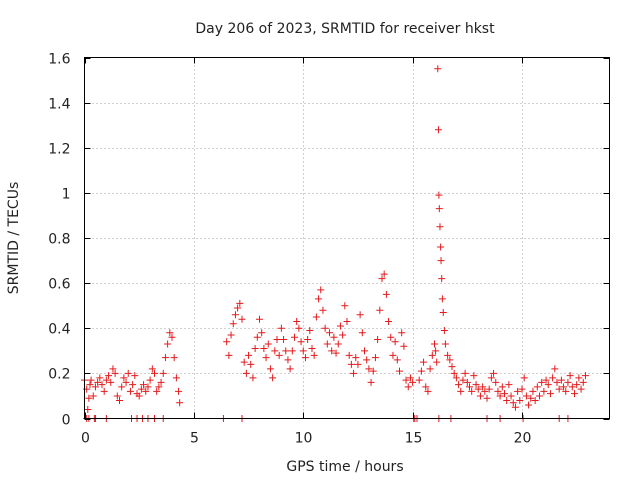 The width and height of the screenshot is (640, 480). I want to click on y-tick-label: 0.4, so click(59, 330).